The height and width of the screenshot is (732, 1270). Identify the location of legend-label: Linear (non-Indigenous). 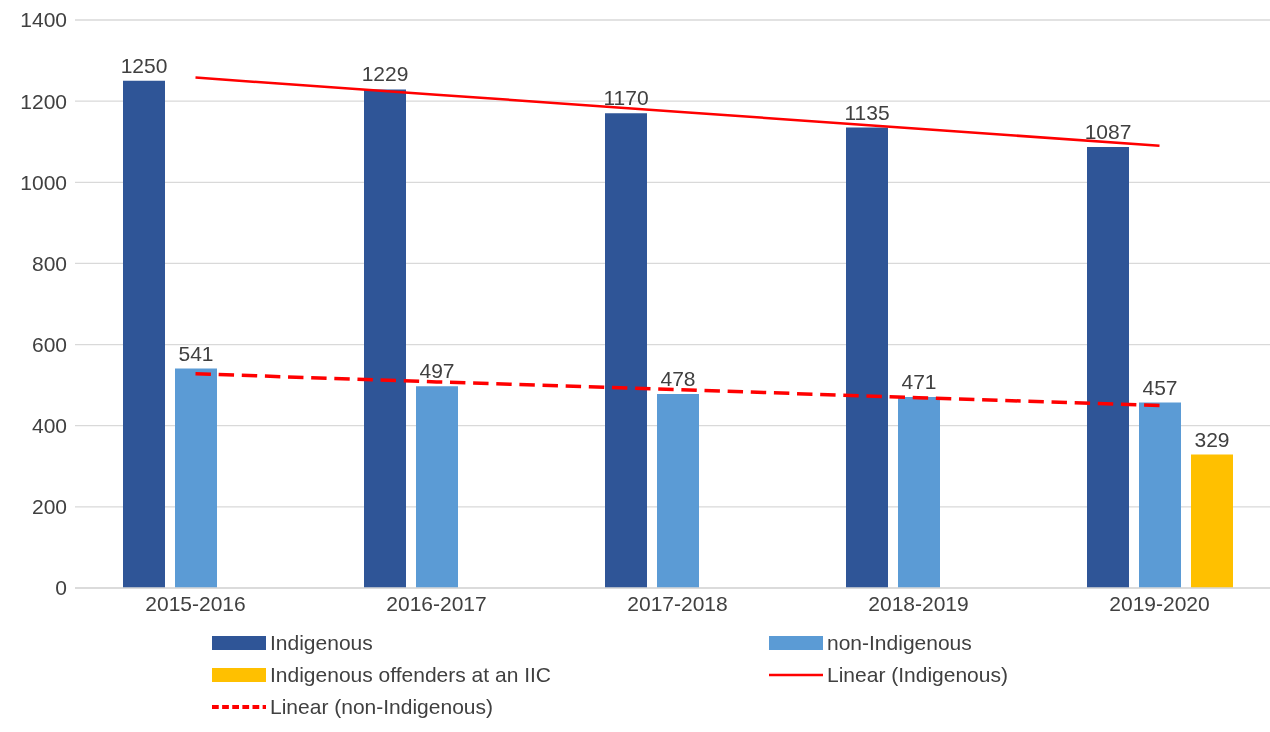
(381, 707).